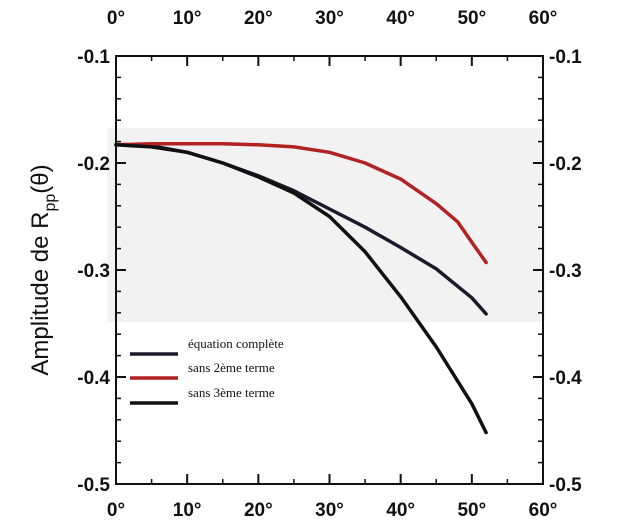 The width and height of the screenshot is (622, 525). Describe the element at coordinates (187, 18) in the screenshot. I see `x-tick-label-top: 10°` at that location.